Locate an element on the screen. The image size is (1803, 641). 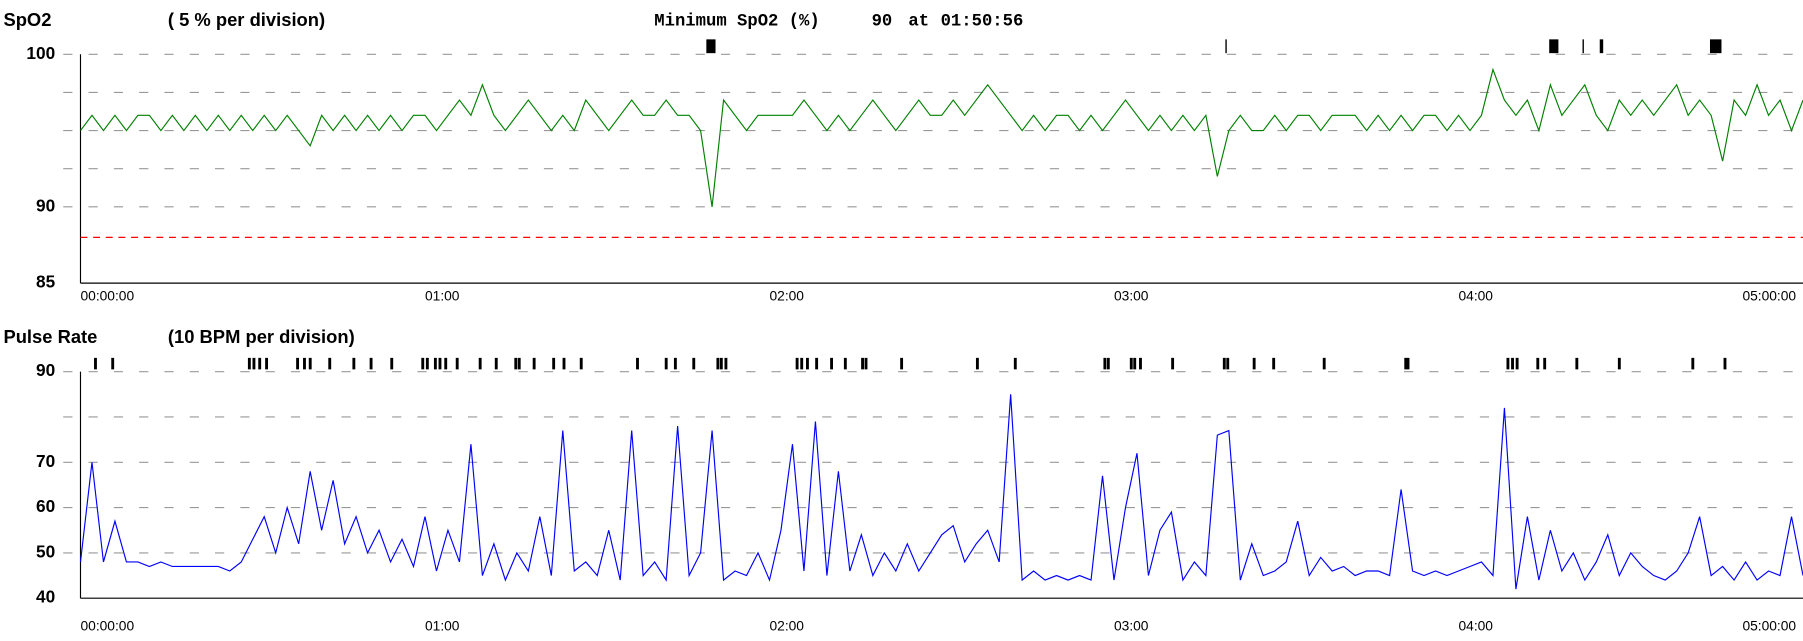
annotation-label: Minimum SpO2 (%) is located at coordinates (736, 22).